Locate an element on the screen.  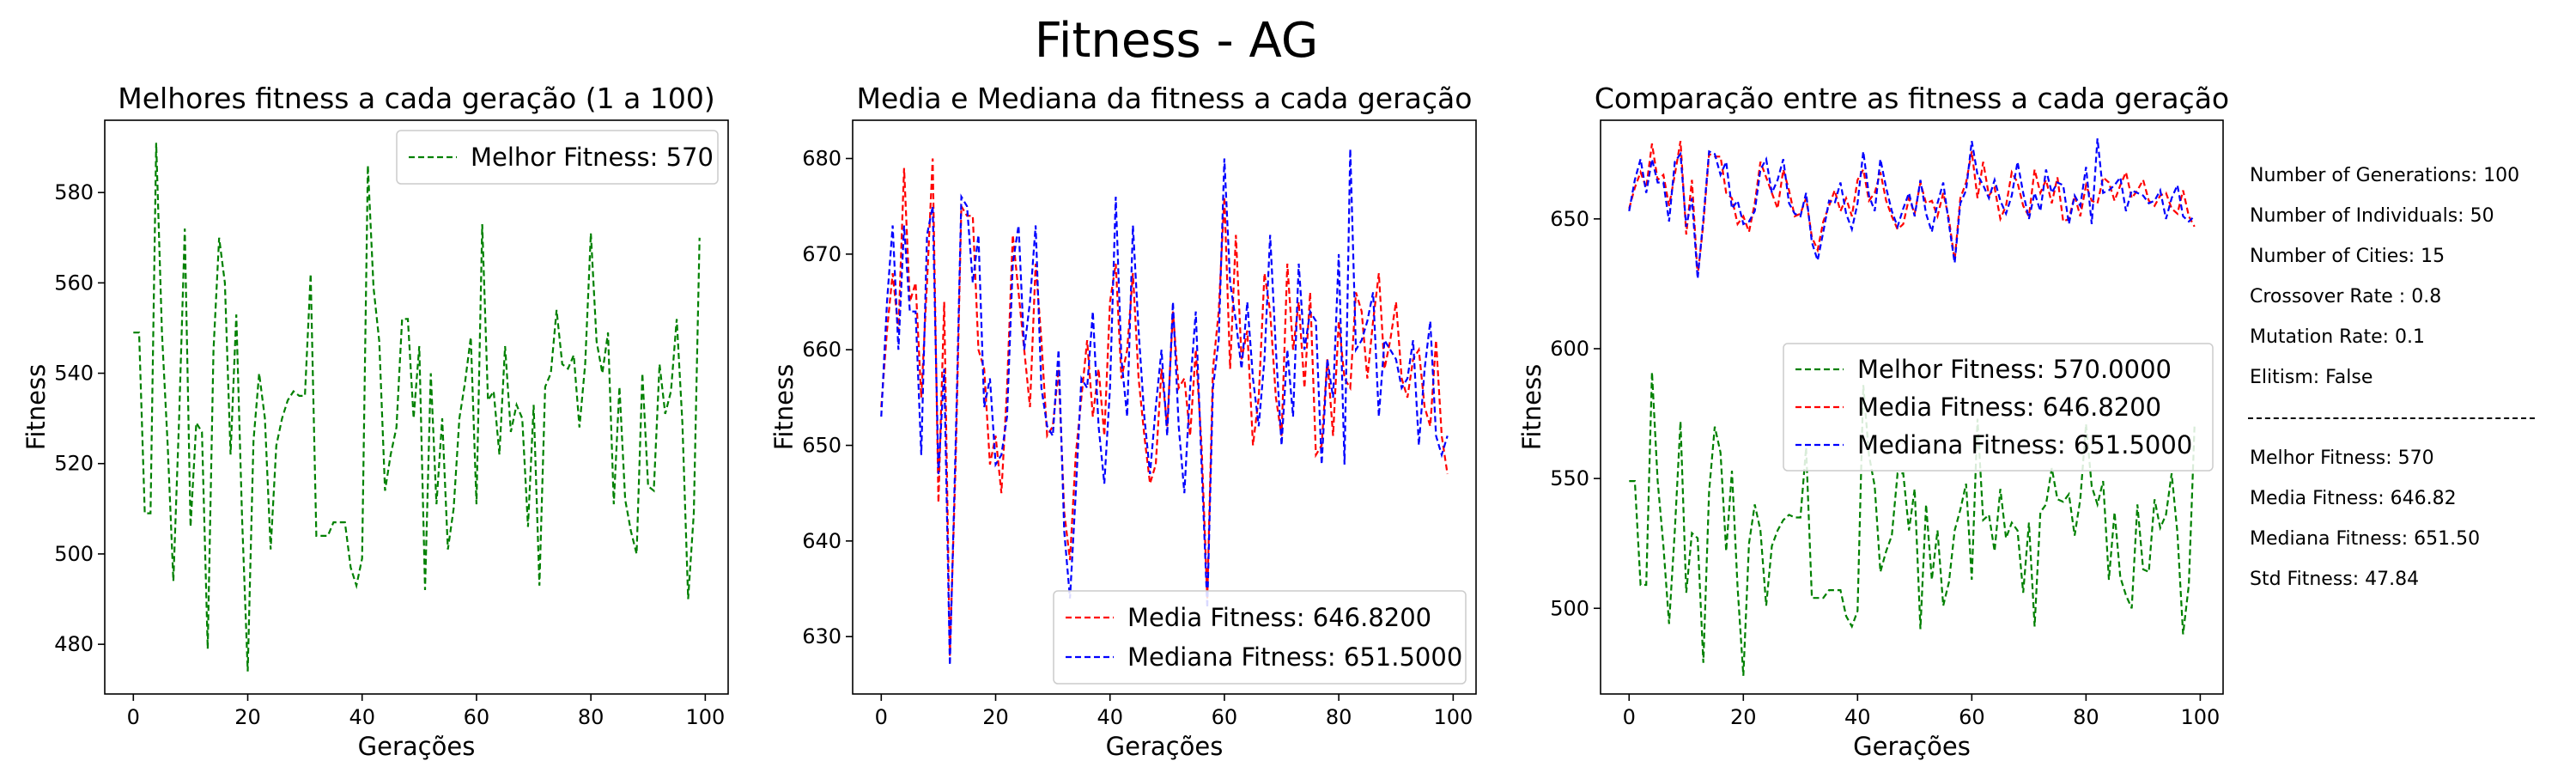
info-param-elitism: Elitism: False is located at coordinates (2311, 377).